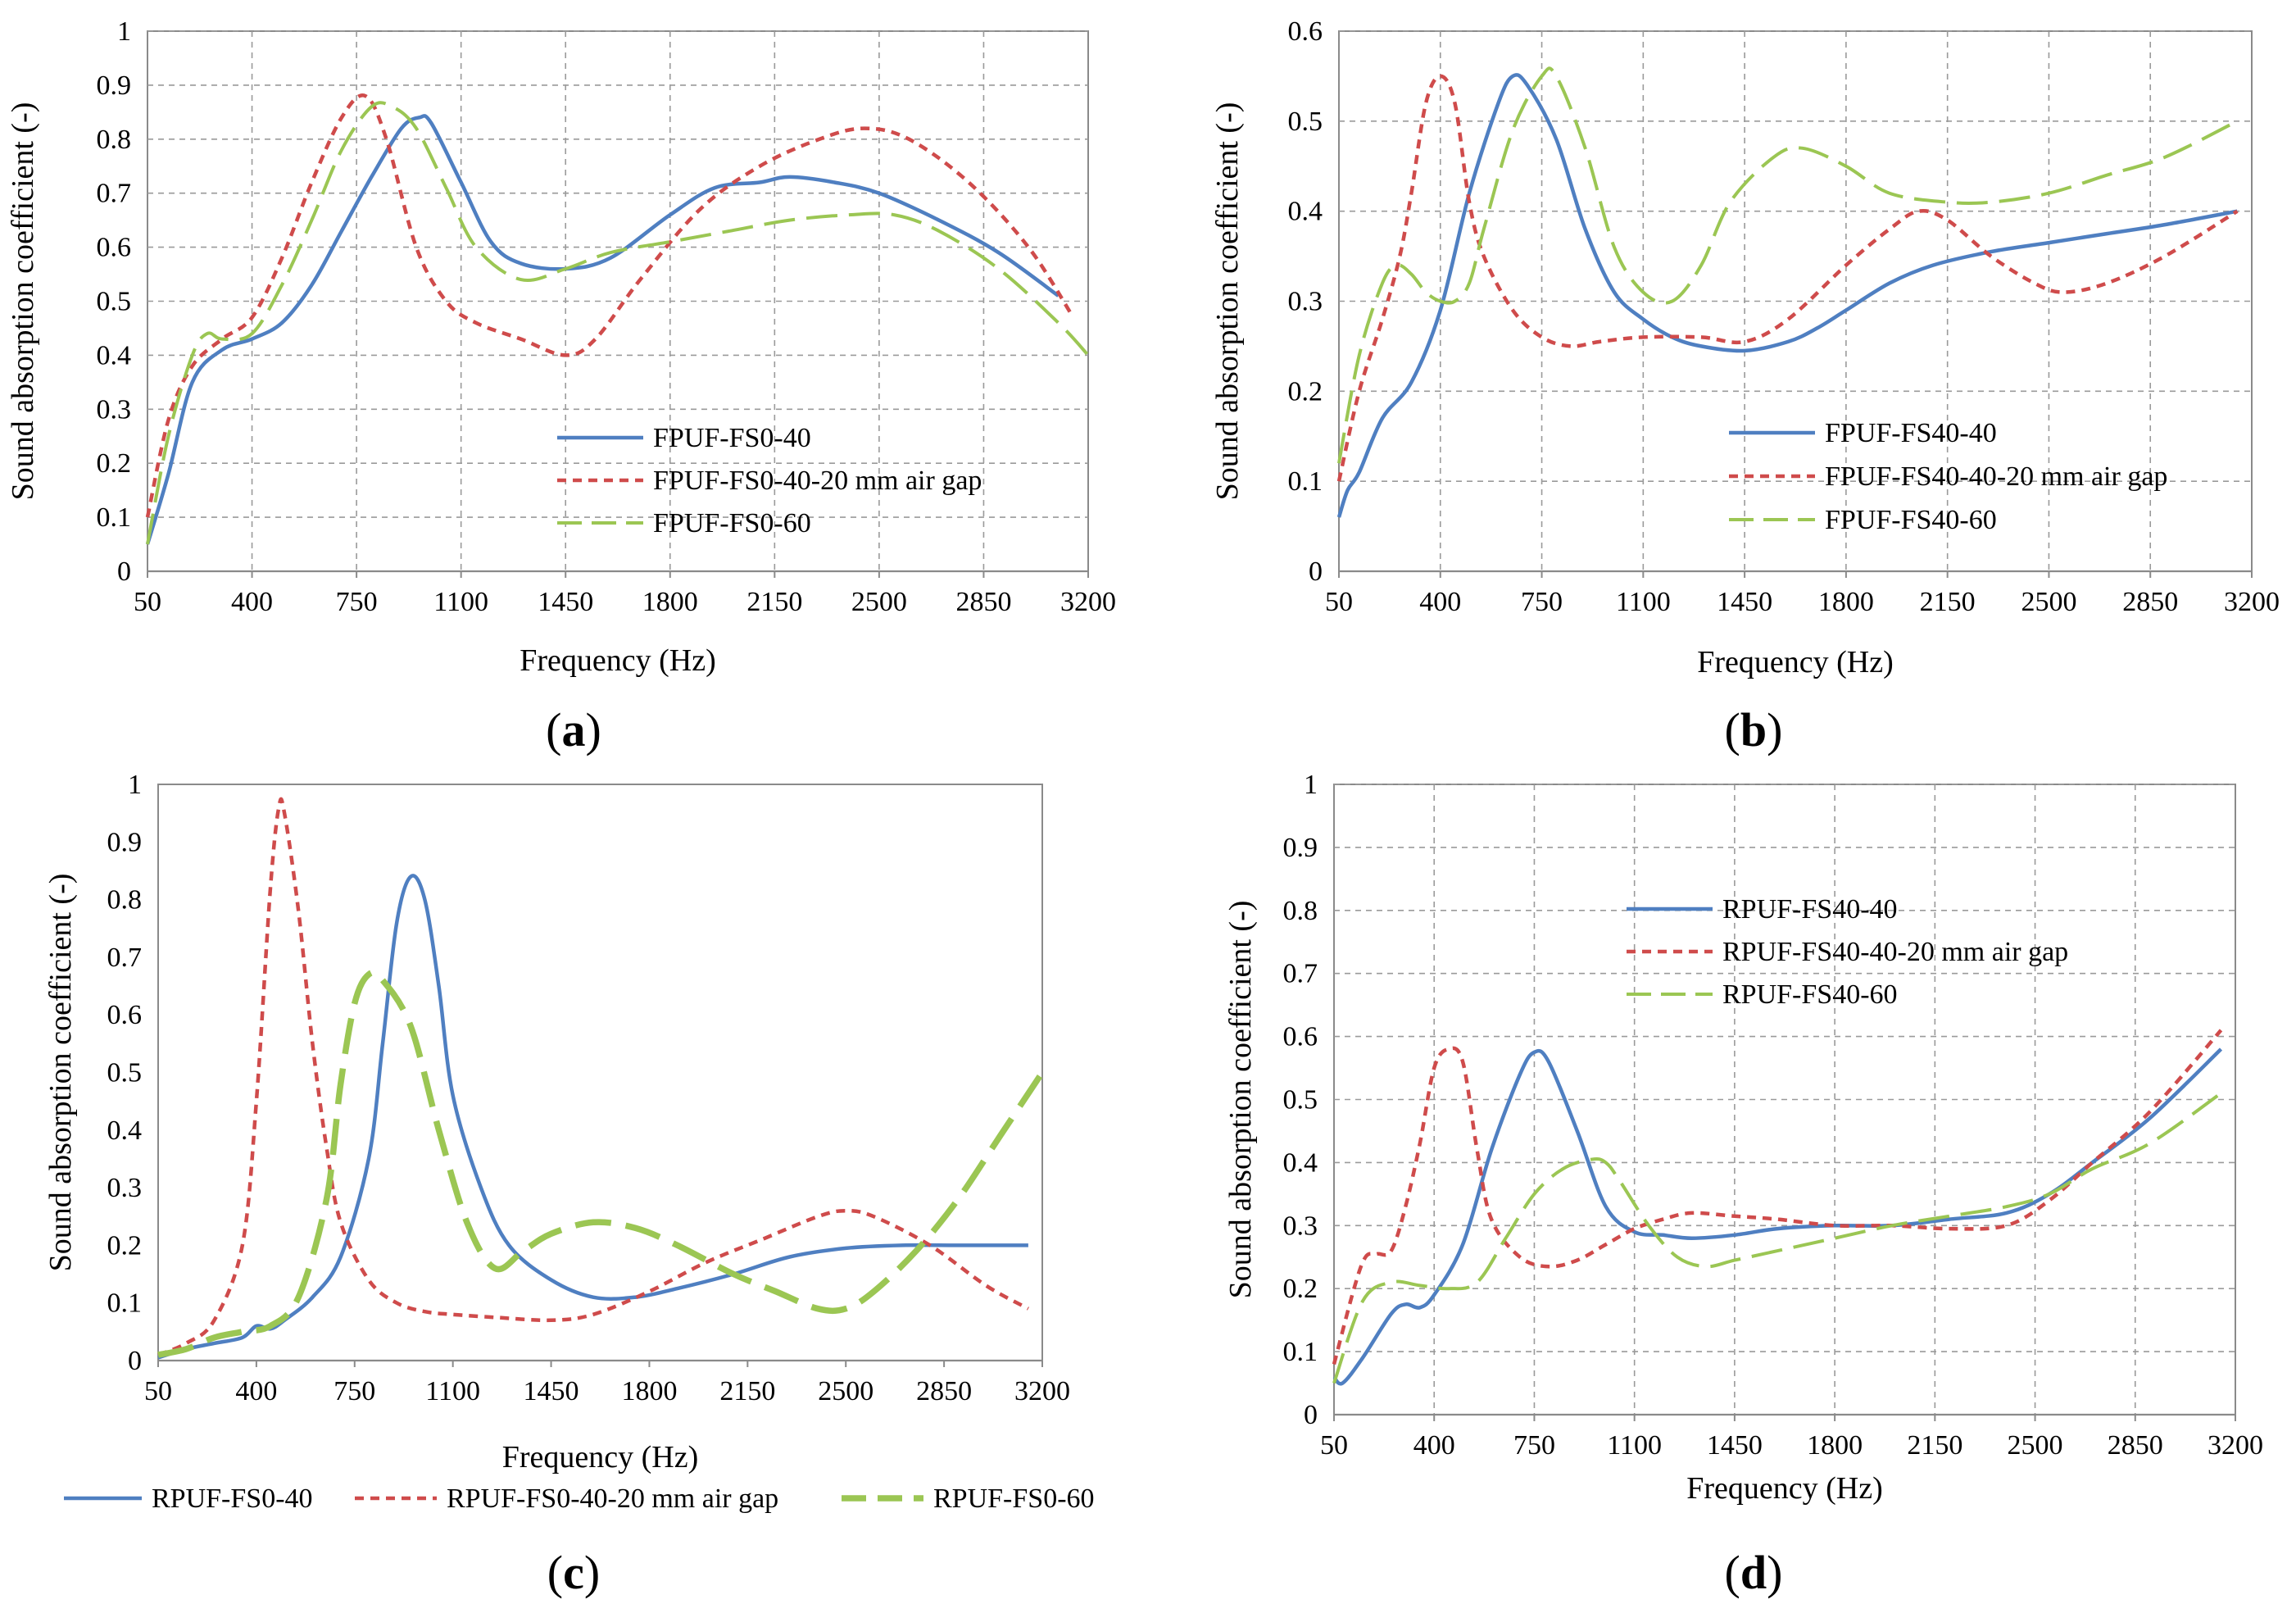 The height and width of the screenshot is (1613, 2296). I want to click on legend-label: RPUF-FS40-40, so click(1810, 909).